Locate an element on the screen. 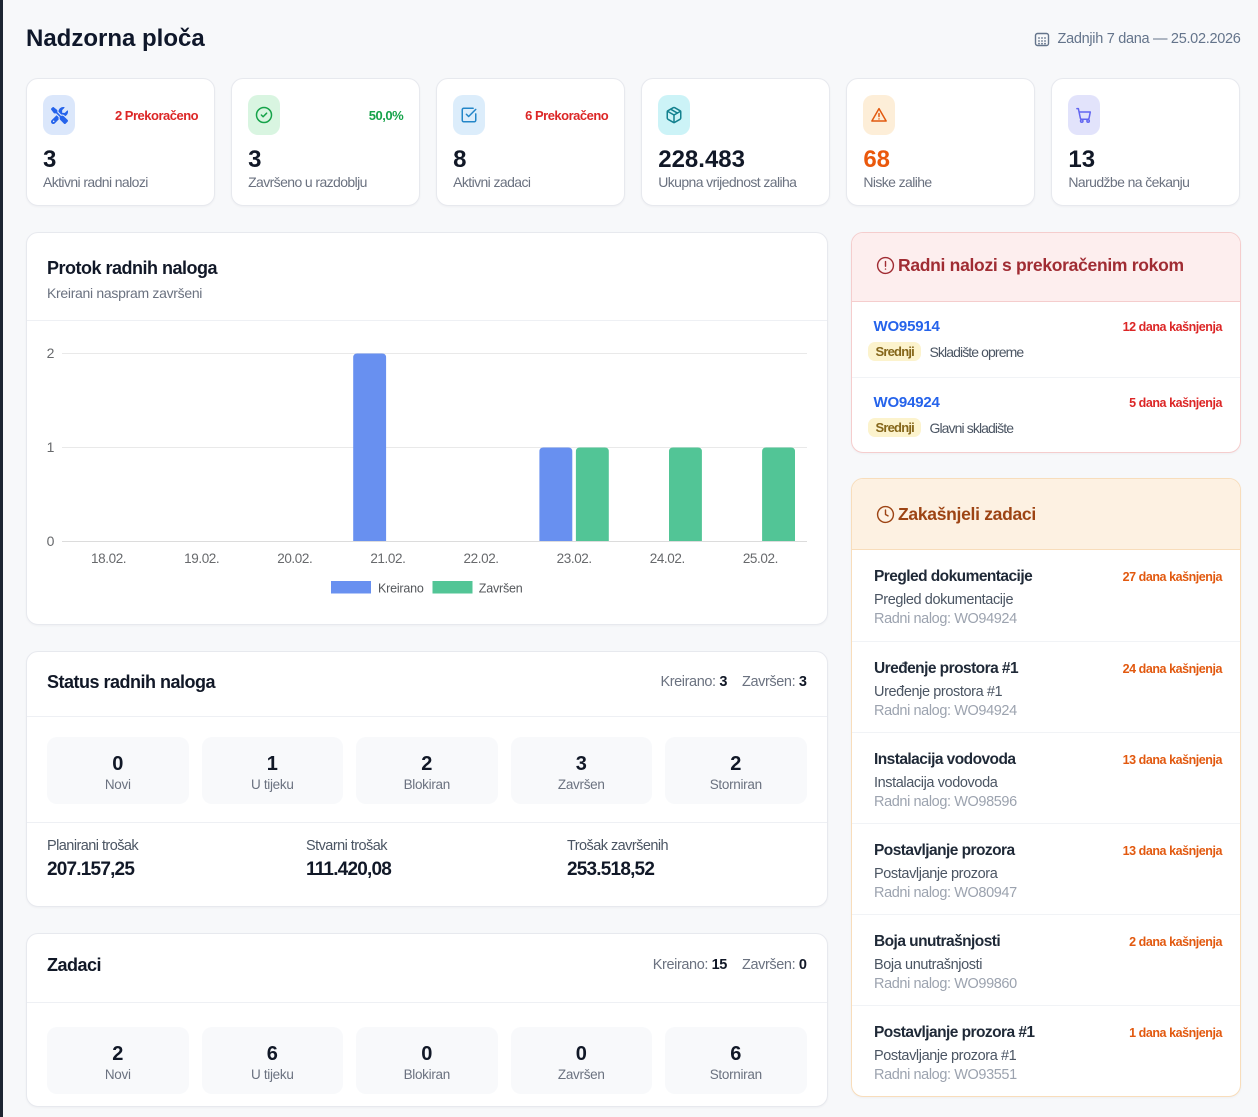  svg-text: 1 is located at coordinates (51, 447).